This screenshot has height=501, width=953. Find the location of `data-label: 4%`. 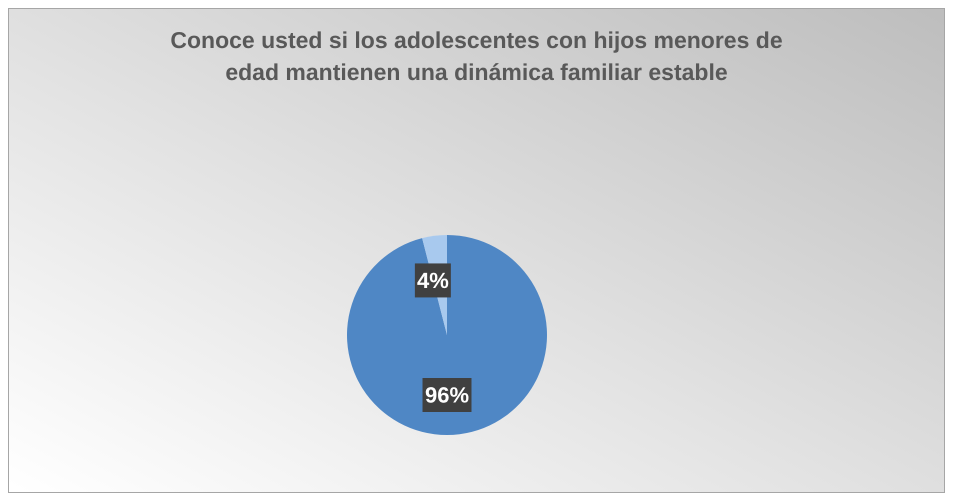

data-label: 4% is located at coordinates (432, 280).